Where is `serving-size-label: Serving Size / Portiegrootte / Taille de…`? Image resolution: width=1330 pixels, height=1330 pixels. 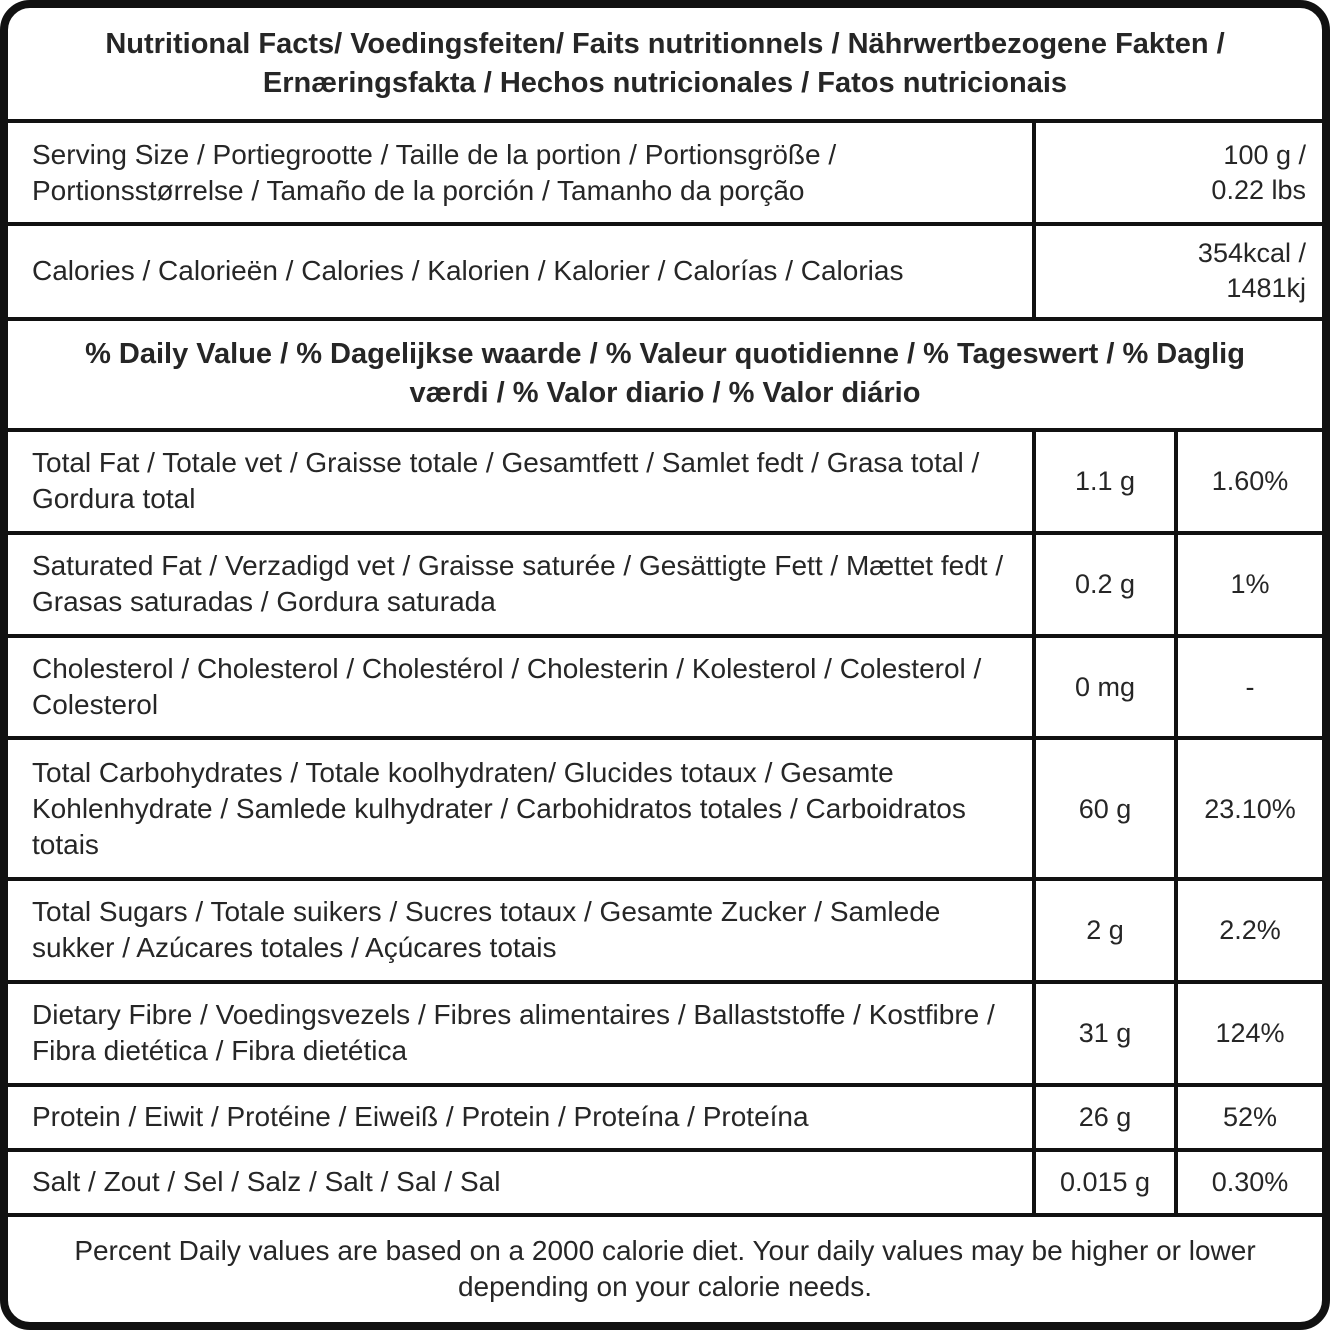 serving-size-label: Serving Size / Portiegrootte / Taille de… is located at coordinates (522, 173).